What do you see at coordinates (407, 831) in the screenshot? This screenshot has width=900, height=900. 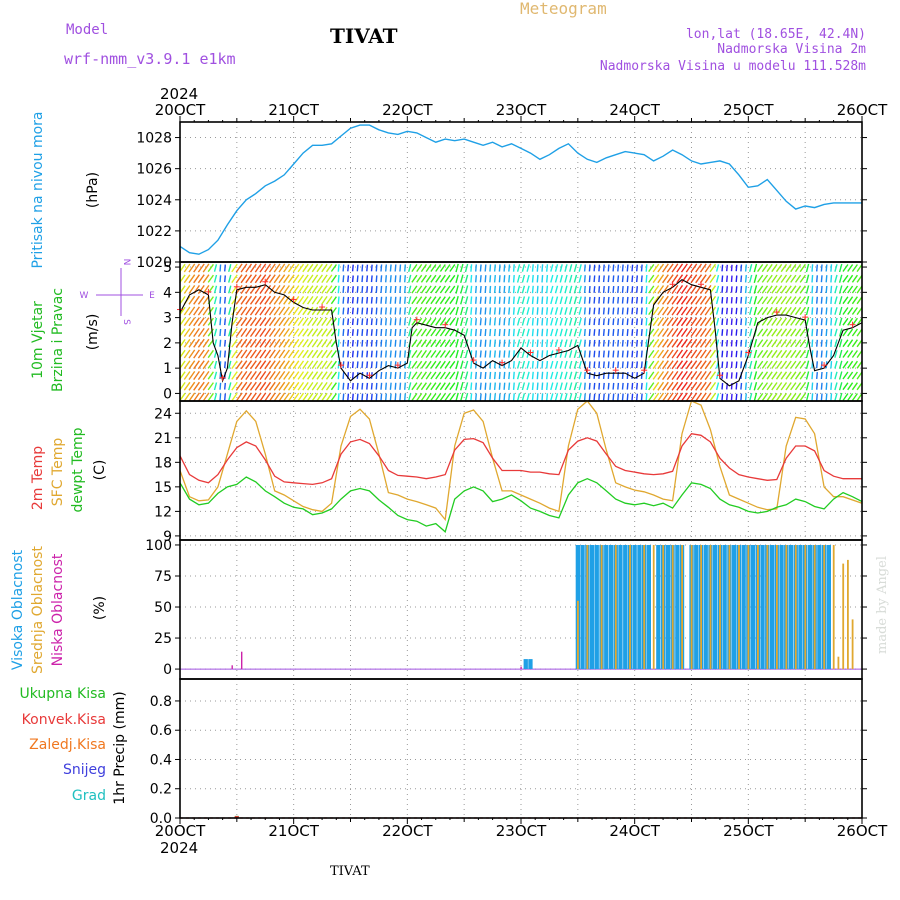 I see `x-tick-label-bottom: 22OCT` at bounding box center [407, 831].